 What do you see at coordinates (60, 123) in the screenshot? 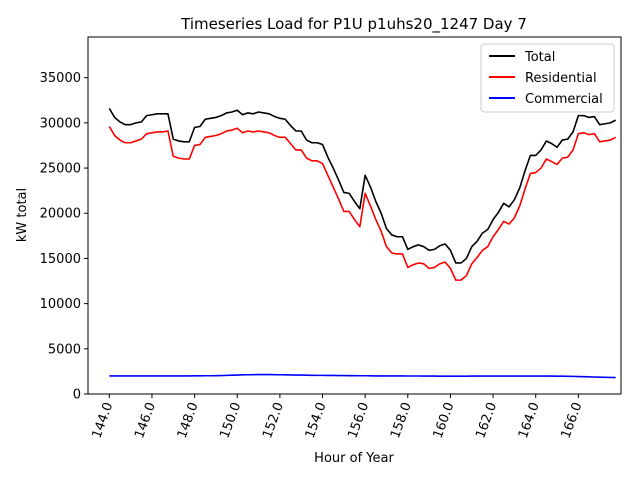
I see `y-tick-label: 30000` at bounding box center [60, 123].